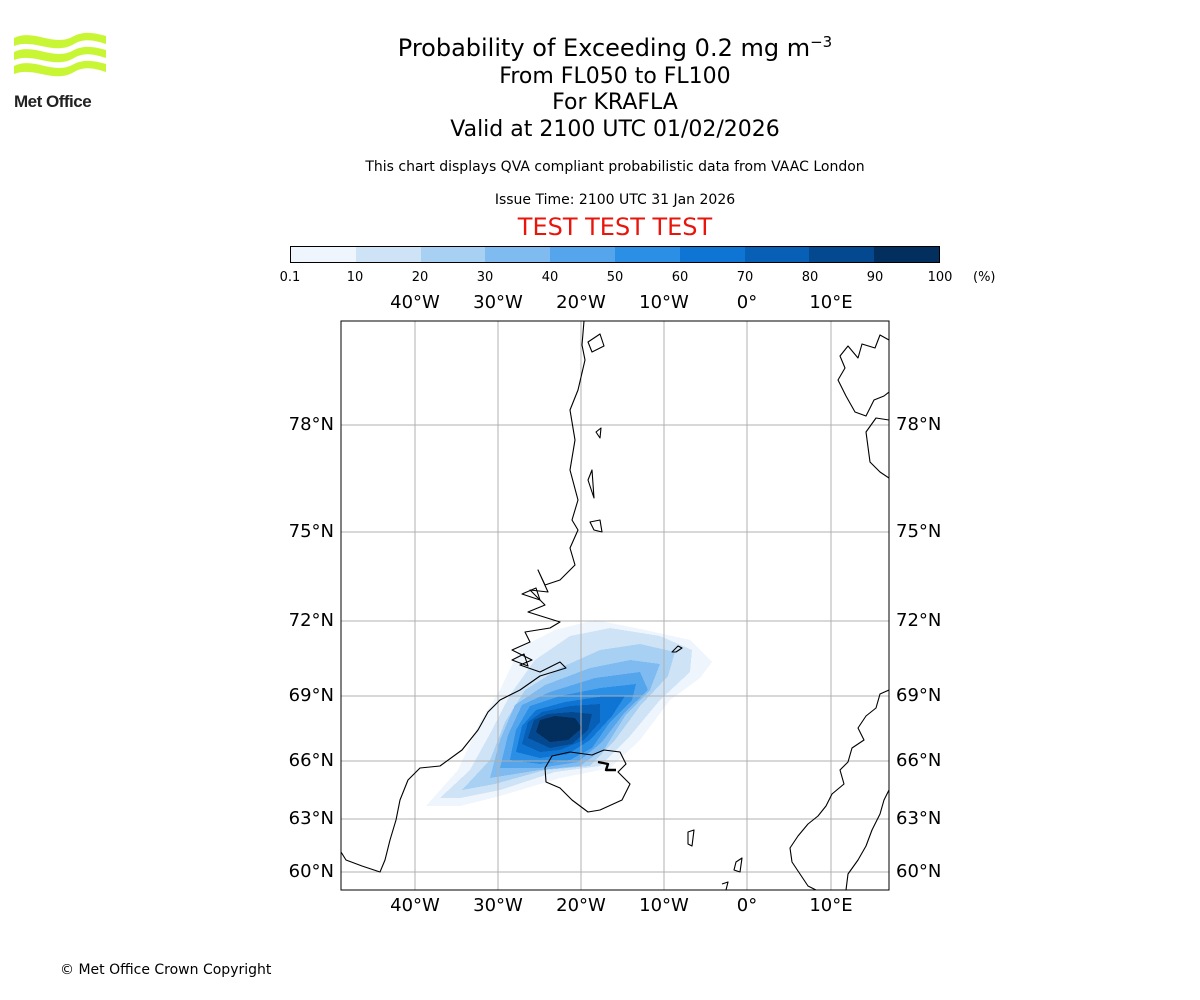 This screenshot has width=1200, height=1000. What do you see at coordinates (677, 649) in the screenshot?
I see `jan-mayen` at bounding box center [677, 649].